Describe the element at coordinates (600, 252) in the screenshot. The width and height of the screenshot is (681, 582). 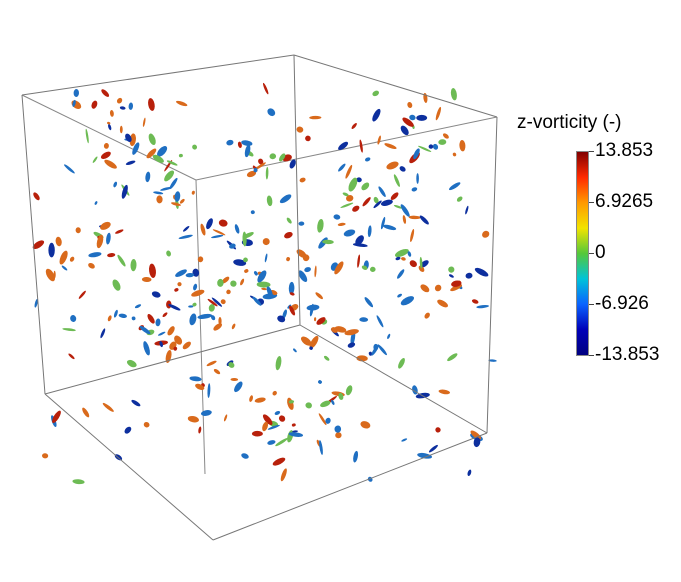
I see `colorbar-tick-label: 0` at that location.